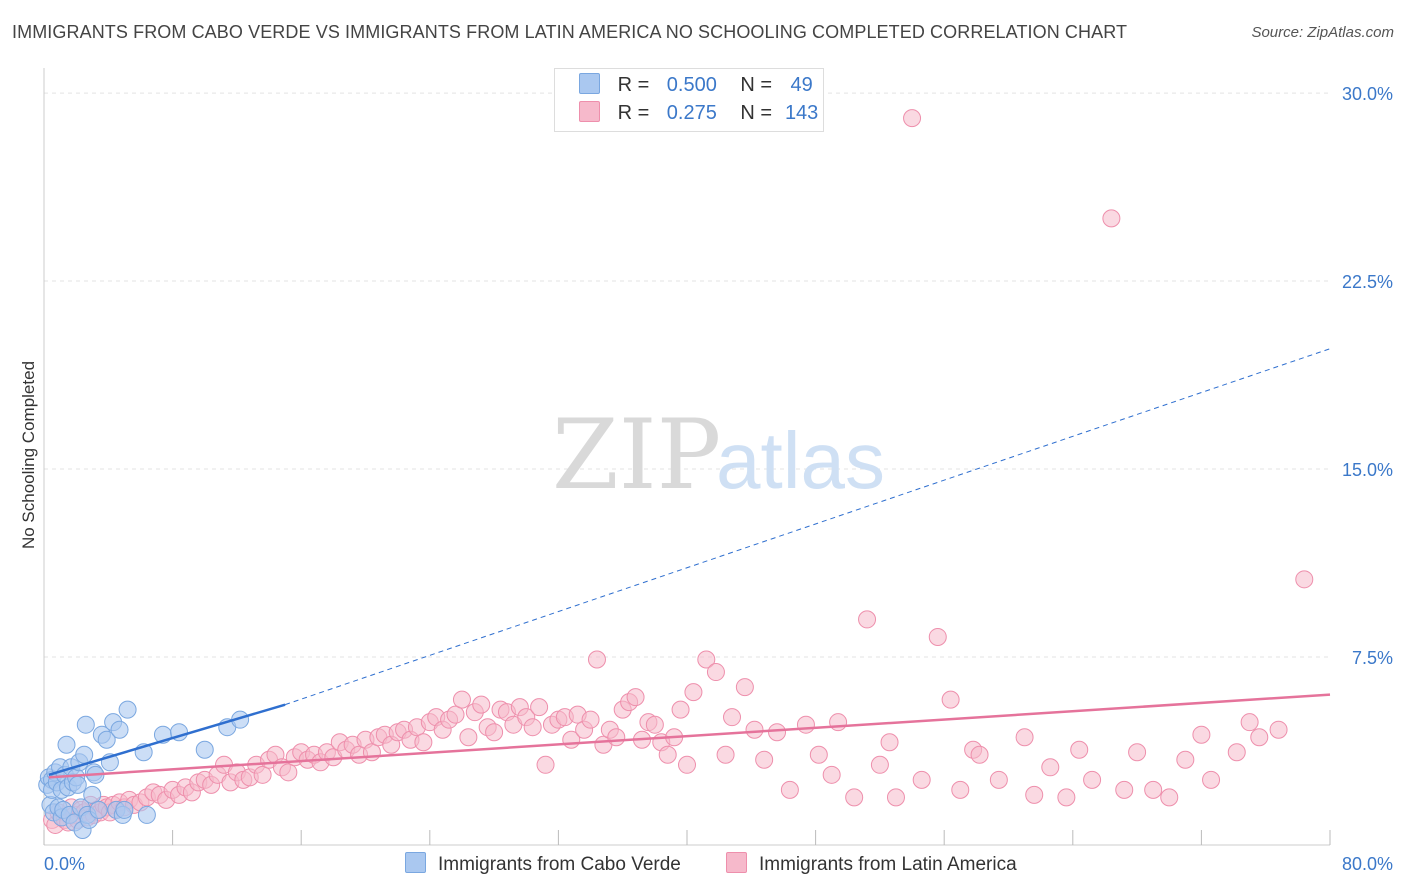 The height and width of the screenshot is (892, 1406). I want to click on trend-line-cabo-verde, so click(167, 740).